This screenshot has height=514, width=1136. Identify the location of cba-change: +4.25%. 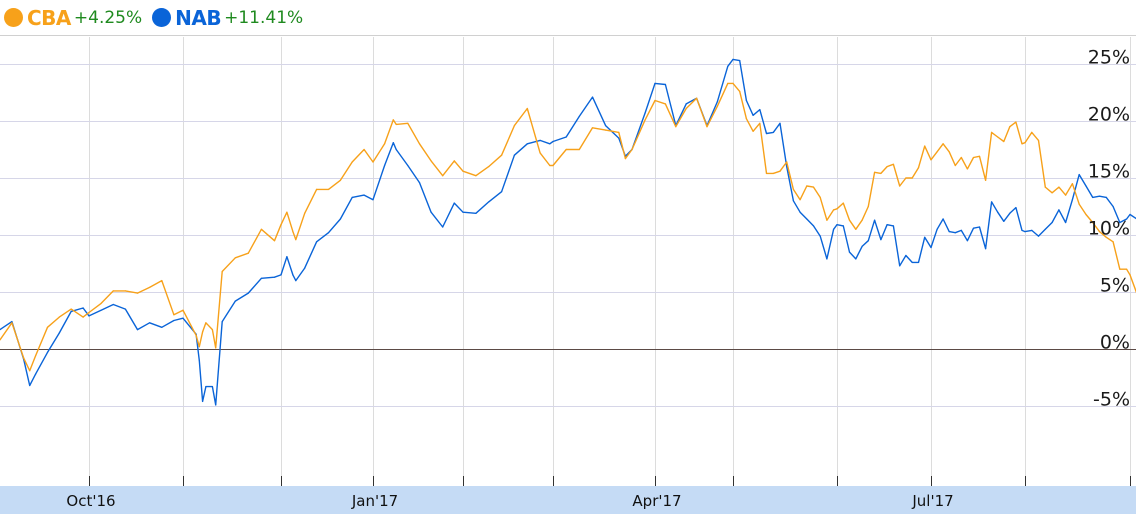
(108, 17).